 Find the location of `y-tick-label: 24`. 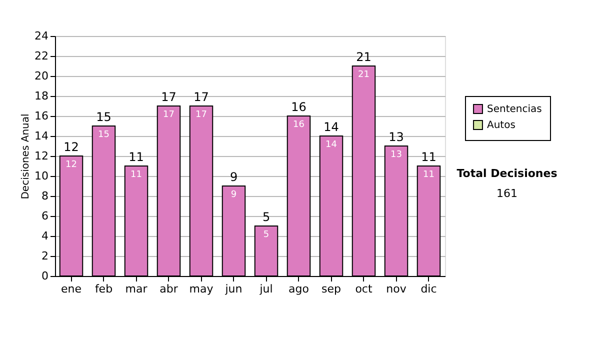

y-tick-label: 24 is located at coordinates (41, 36).